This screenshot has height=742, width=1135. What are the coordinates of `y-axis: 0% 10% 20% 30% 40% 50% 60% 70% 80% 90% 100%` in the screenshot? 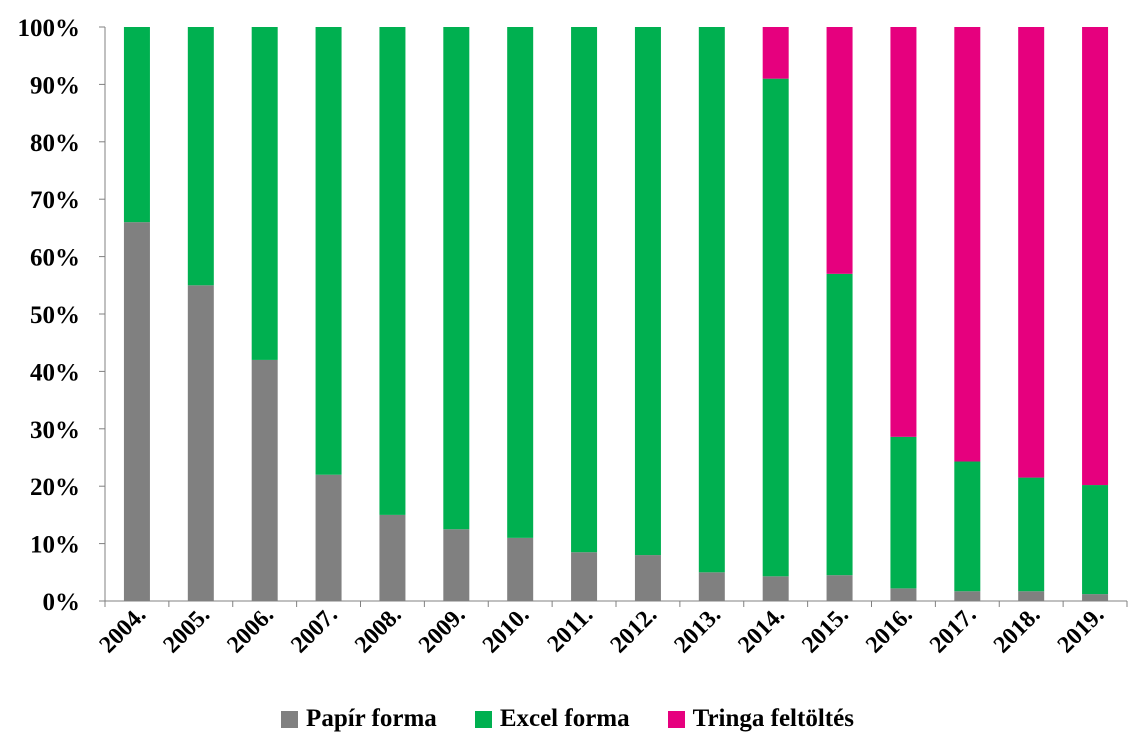 It's located at (62, 315).